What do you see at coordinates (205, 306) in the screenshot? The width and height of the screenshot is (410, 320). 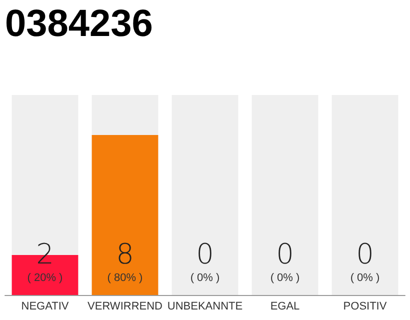 I see `x-tick-label: UNBEKANNTE` at bounding box center [205, 306].